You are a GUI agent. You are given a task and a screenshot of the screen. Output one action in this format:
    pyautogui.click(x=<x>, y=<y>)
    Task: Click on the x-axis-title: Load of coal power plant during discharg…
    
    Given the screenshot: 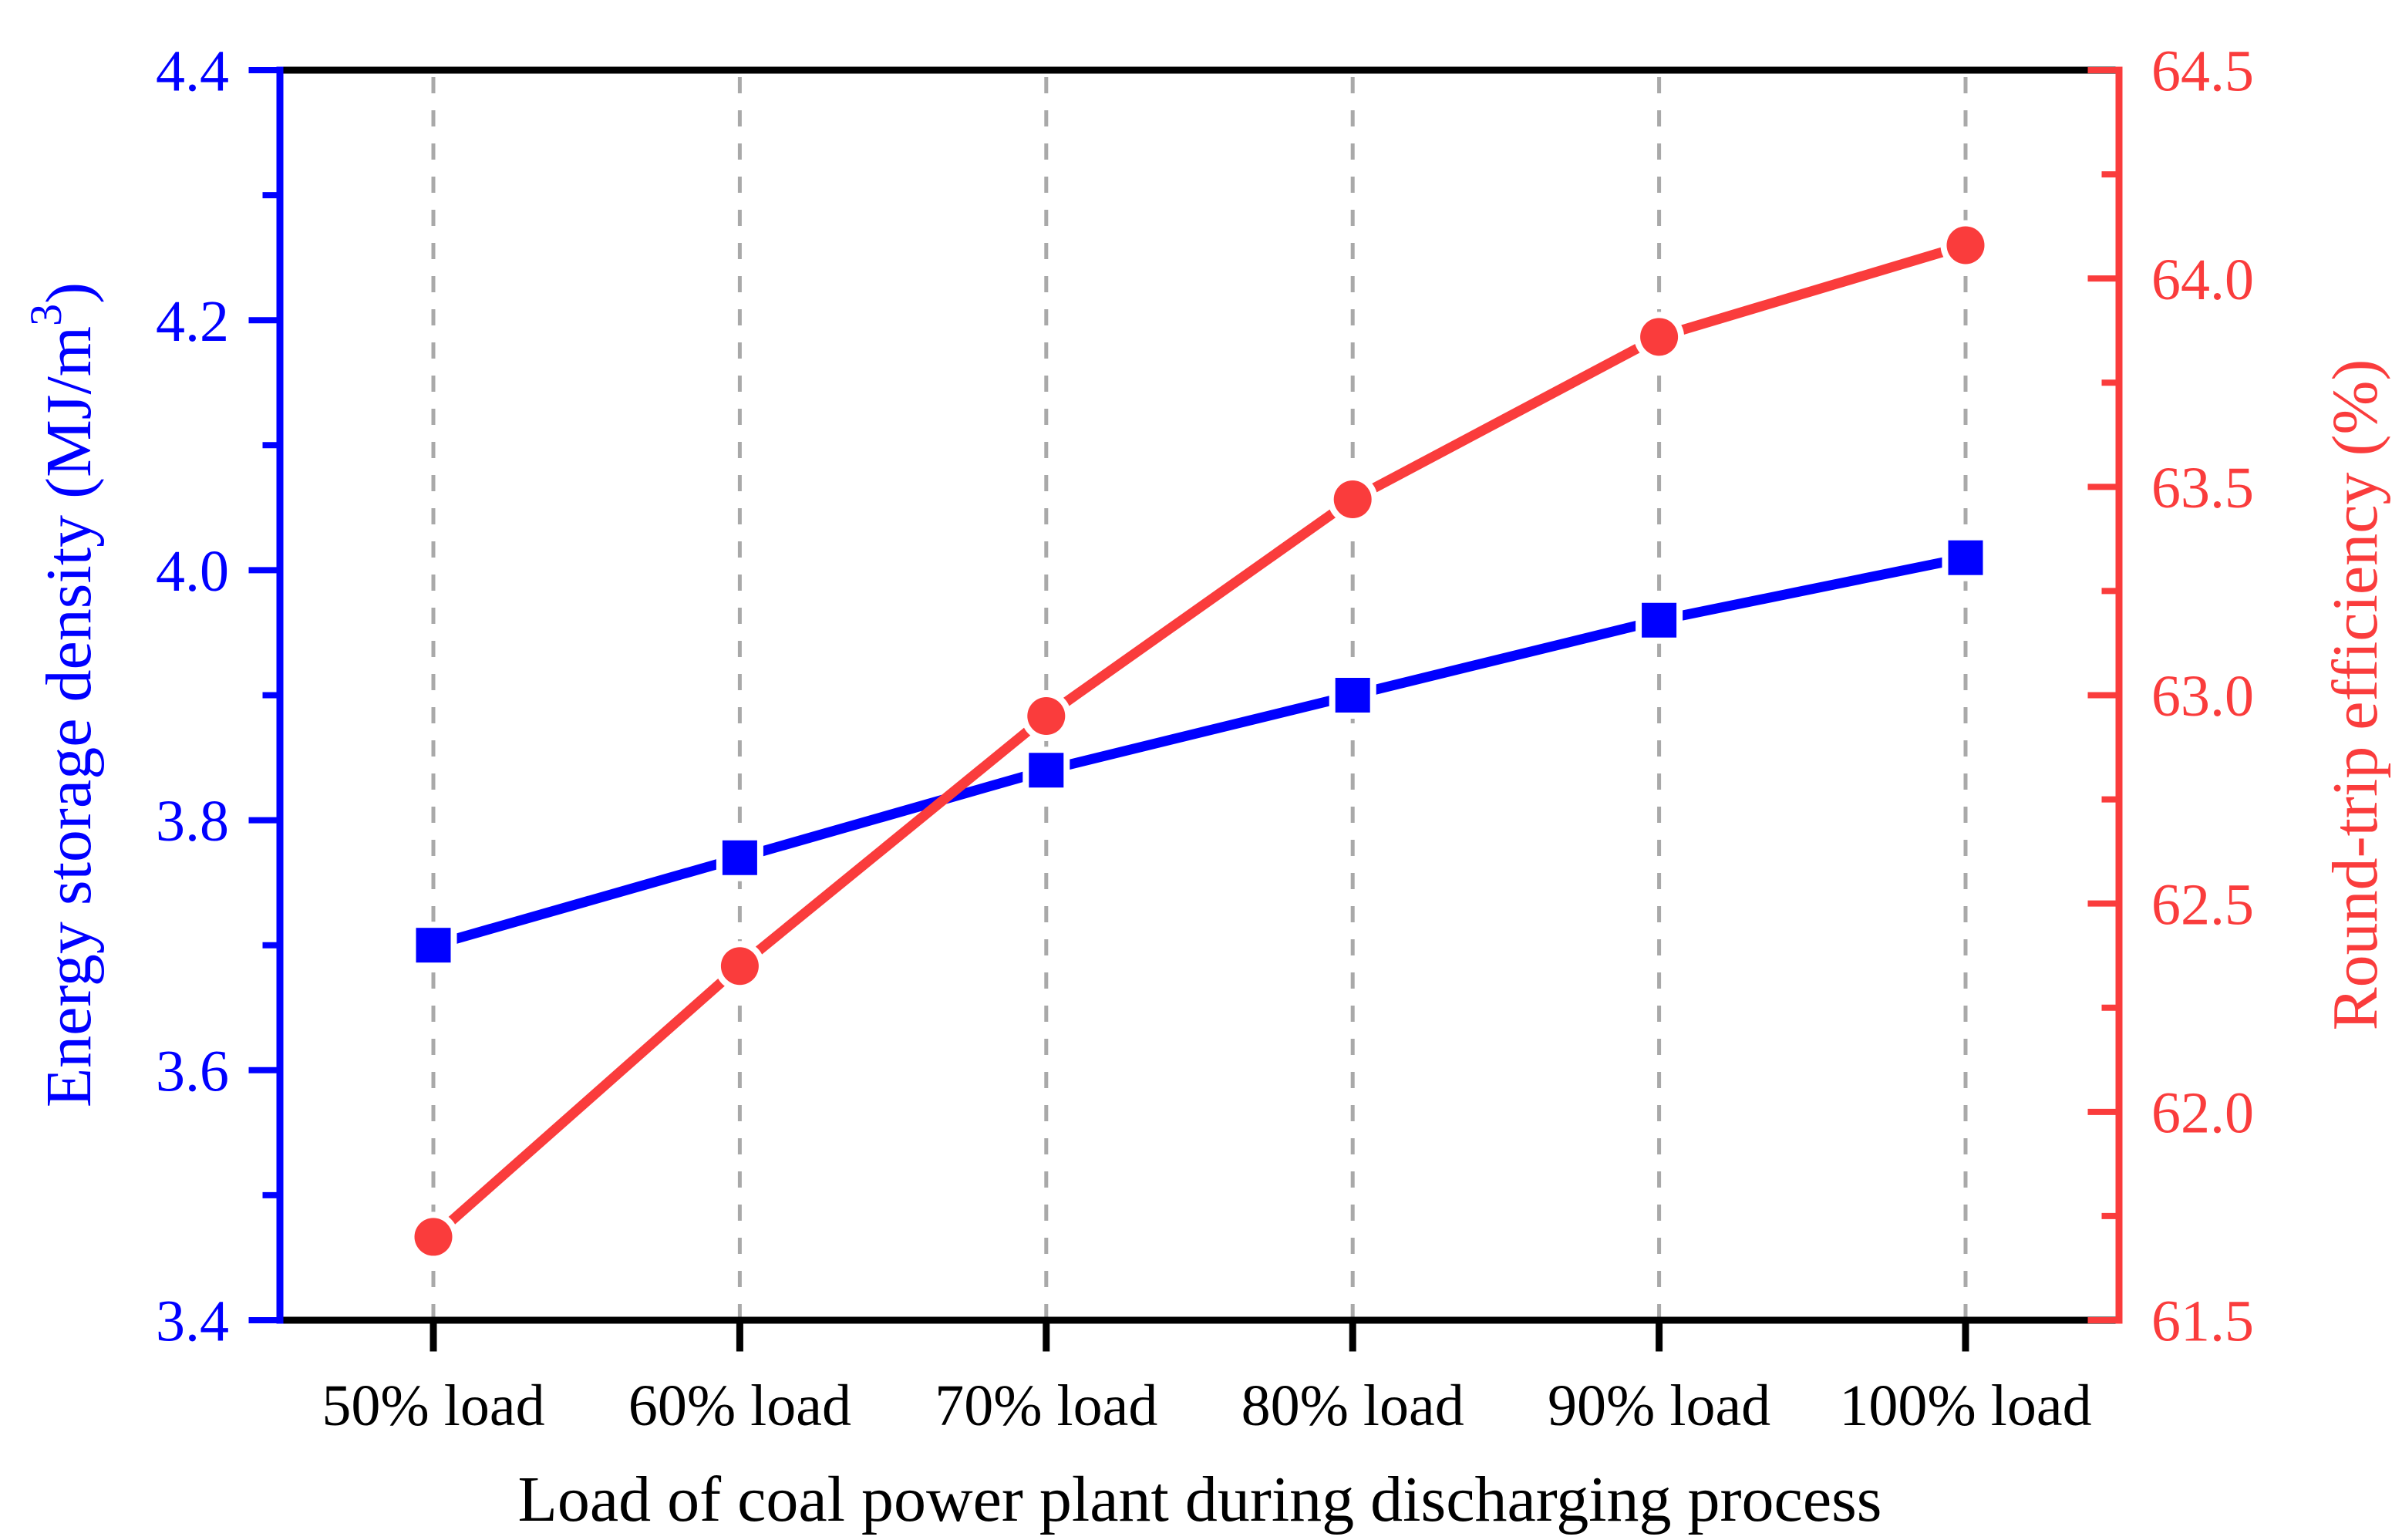 What is the action you would take?
    pyautogui.click(x=1200, y=1499)
    